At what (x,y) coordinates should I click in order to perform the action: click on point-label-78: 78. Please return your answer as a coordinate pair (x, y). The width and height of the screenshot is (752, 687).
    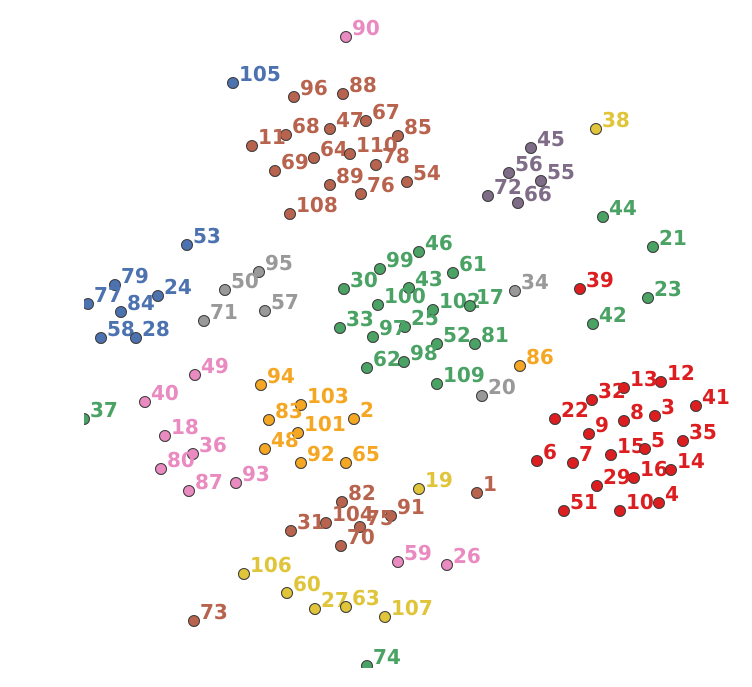
    Looking at the image, I should click on (396, 156).